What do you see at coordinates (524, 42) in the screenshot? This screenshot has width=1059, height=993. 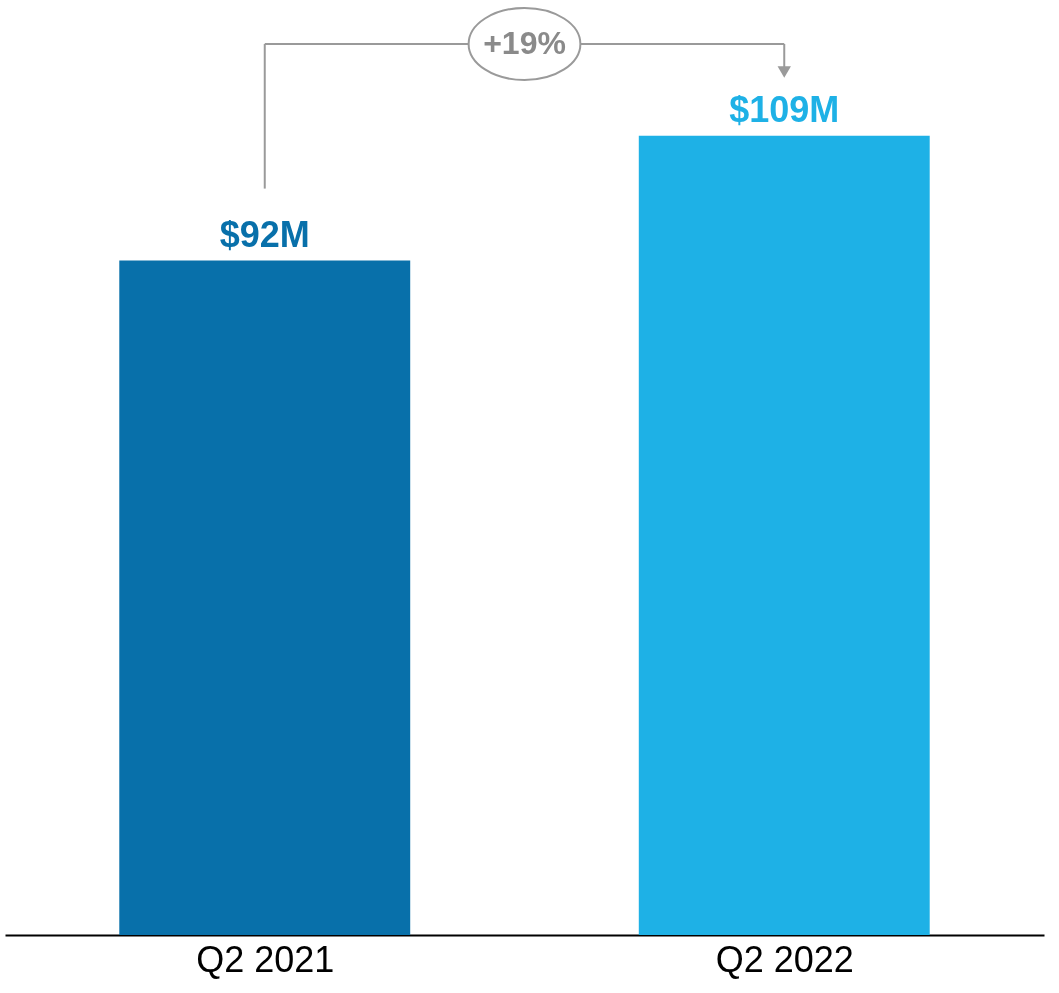 I see `text: +19%` at bounding box center [524, 42].